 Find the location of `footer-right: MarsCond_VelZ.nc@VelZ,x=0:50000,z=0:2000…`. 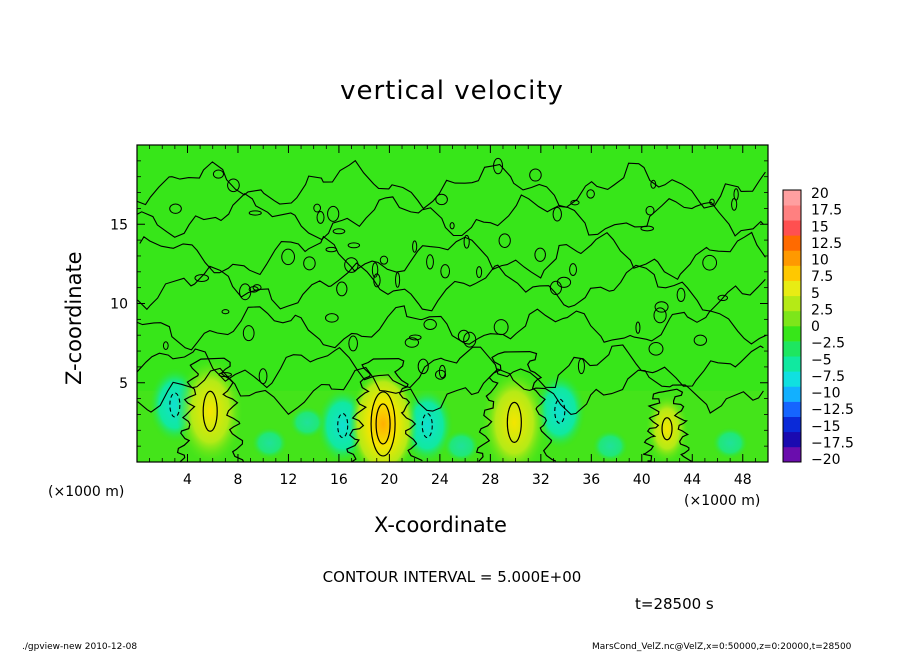

footer-right: MarsCond_VelZ.nc@VelZ,x=0:50000,z=0:2000… is located at coordinates (722, 647).